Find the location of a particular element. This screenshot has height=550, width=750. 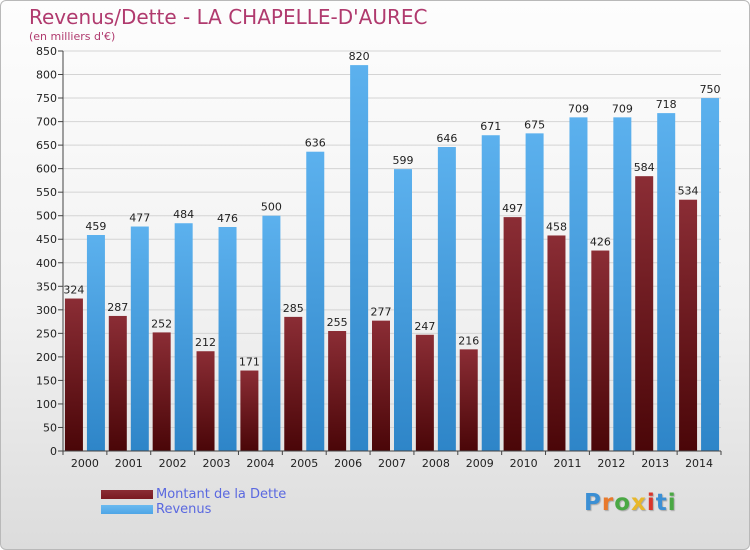

x-tick-label: 2009 is located at coordinates (480, 463).